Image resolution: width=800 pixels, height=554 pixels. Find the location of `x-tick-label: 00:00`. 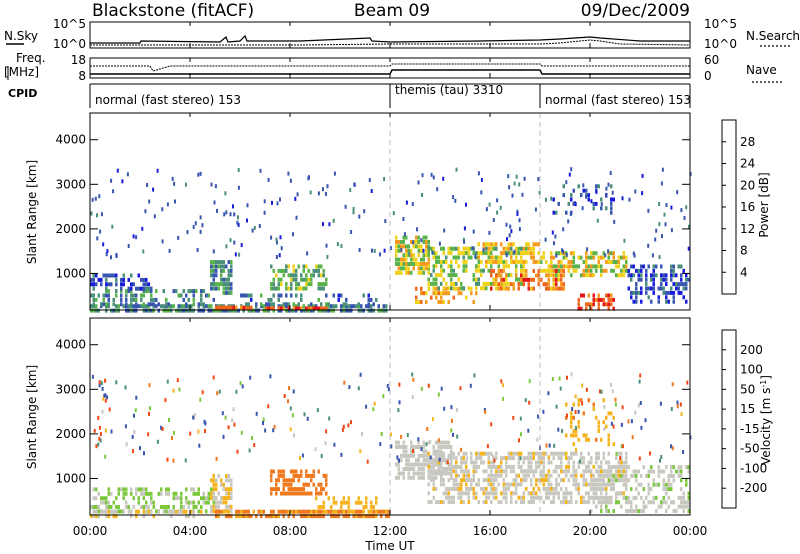

x-tick-label: 00:00 is located at coordinates (90, 531).